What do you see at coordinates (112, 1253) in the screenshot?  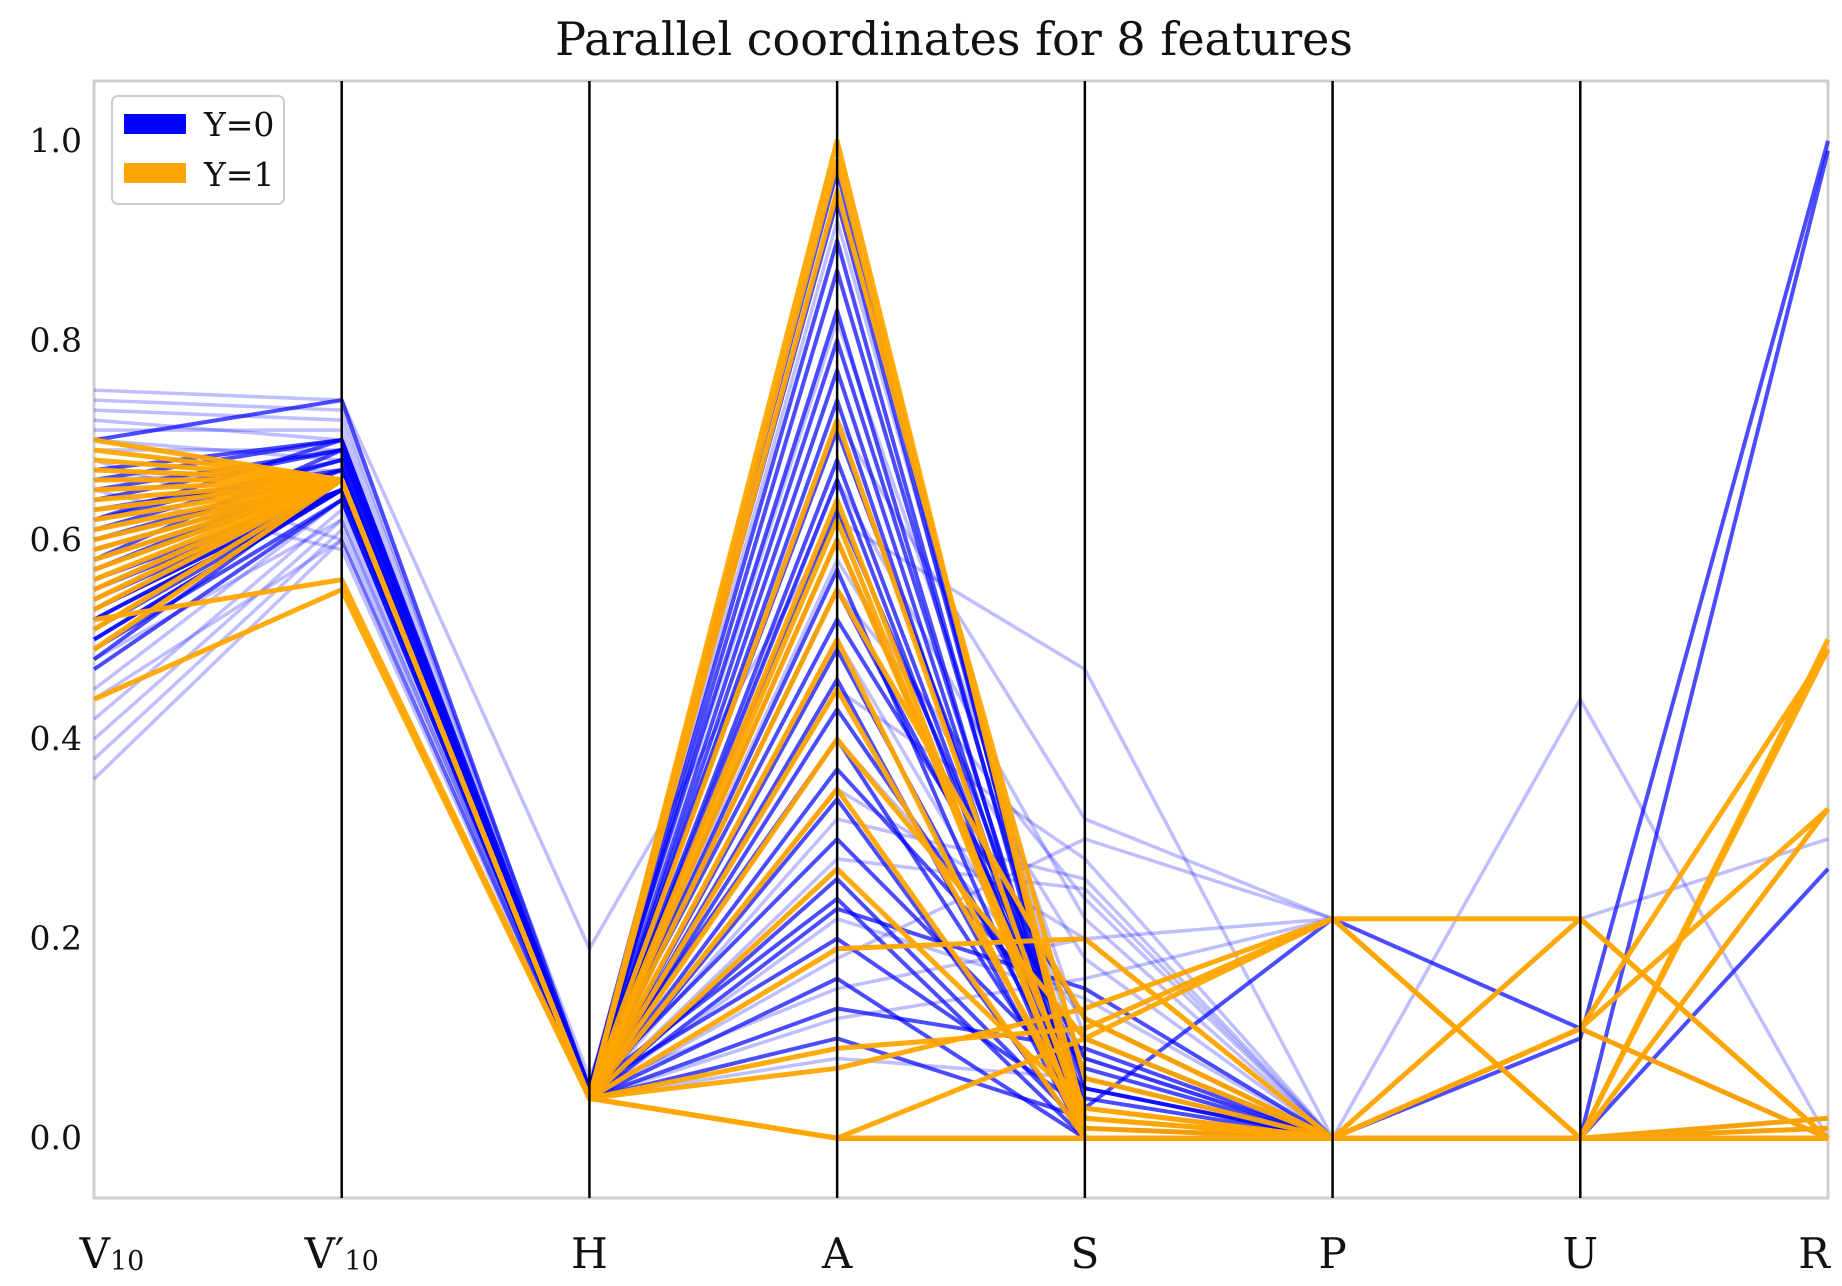 I see `x-tick-label: V10` at bounding box center [112, 1253].